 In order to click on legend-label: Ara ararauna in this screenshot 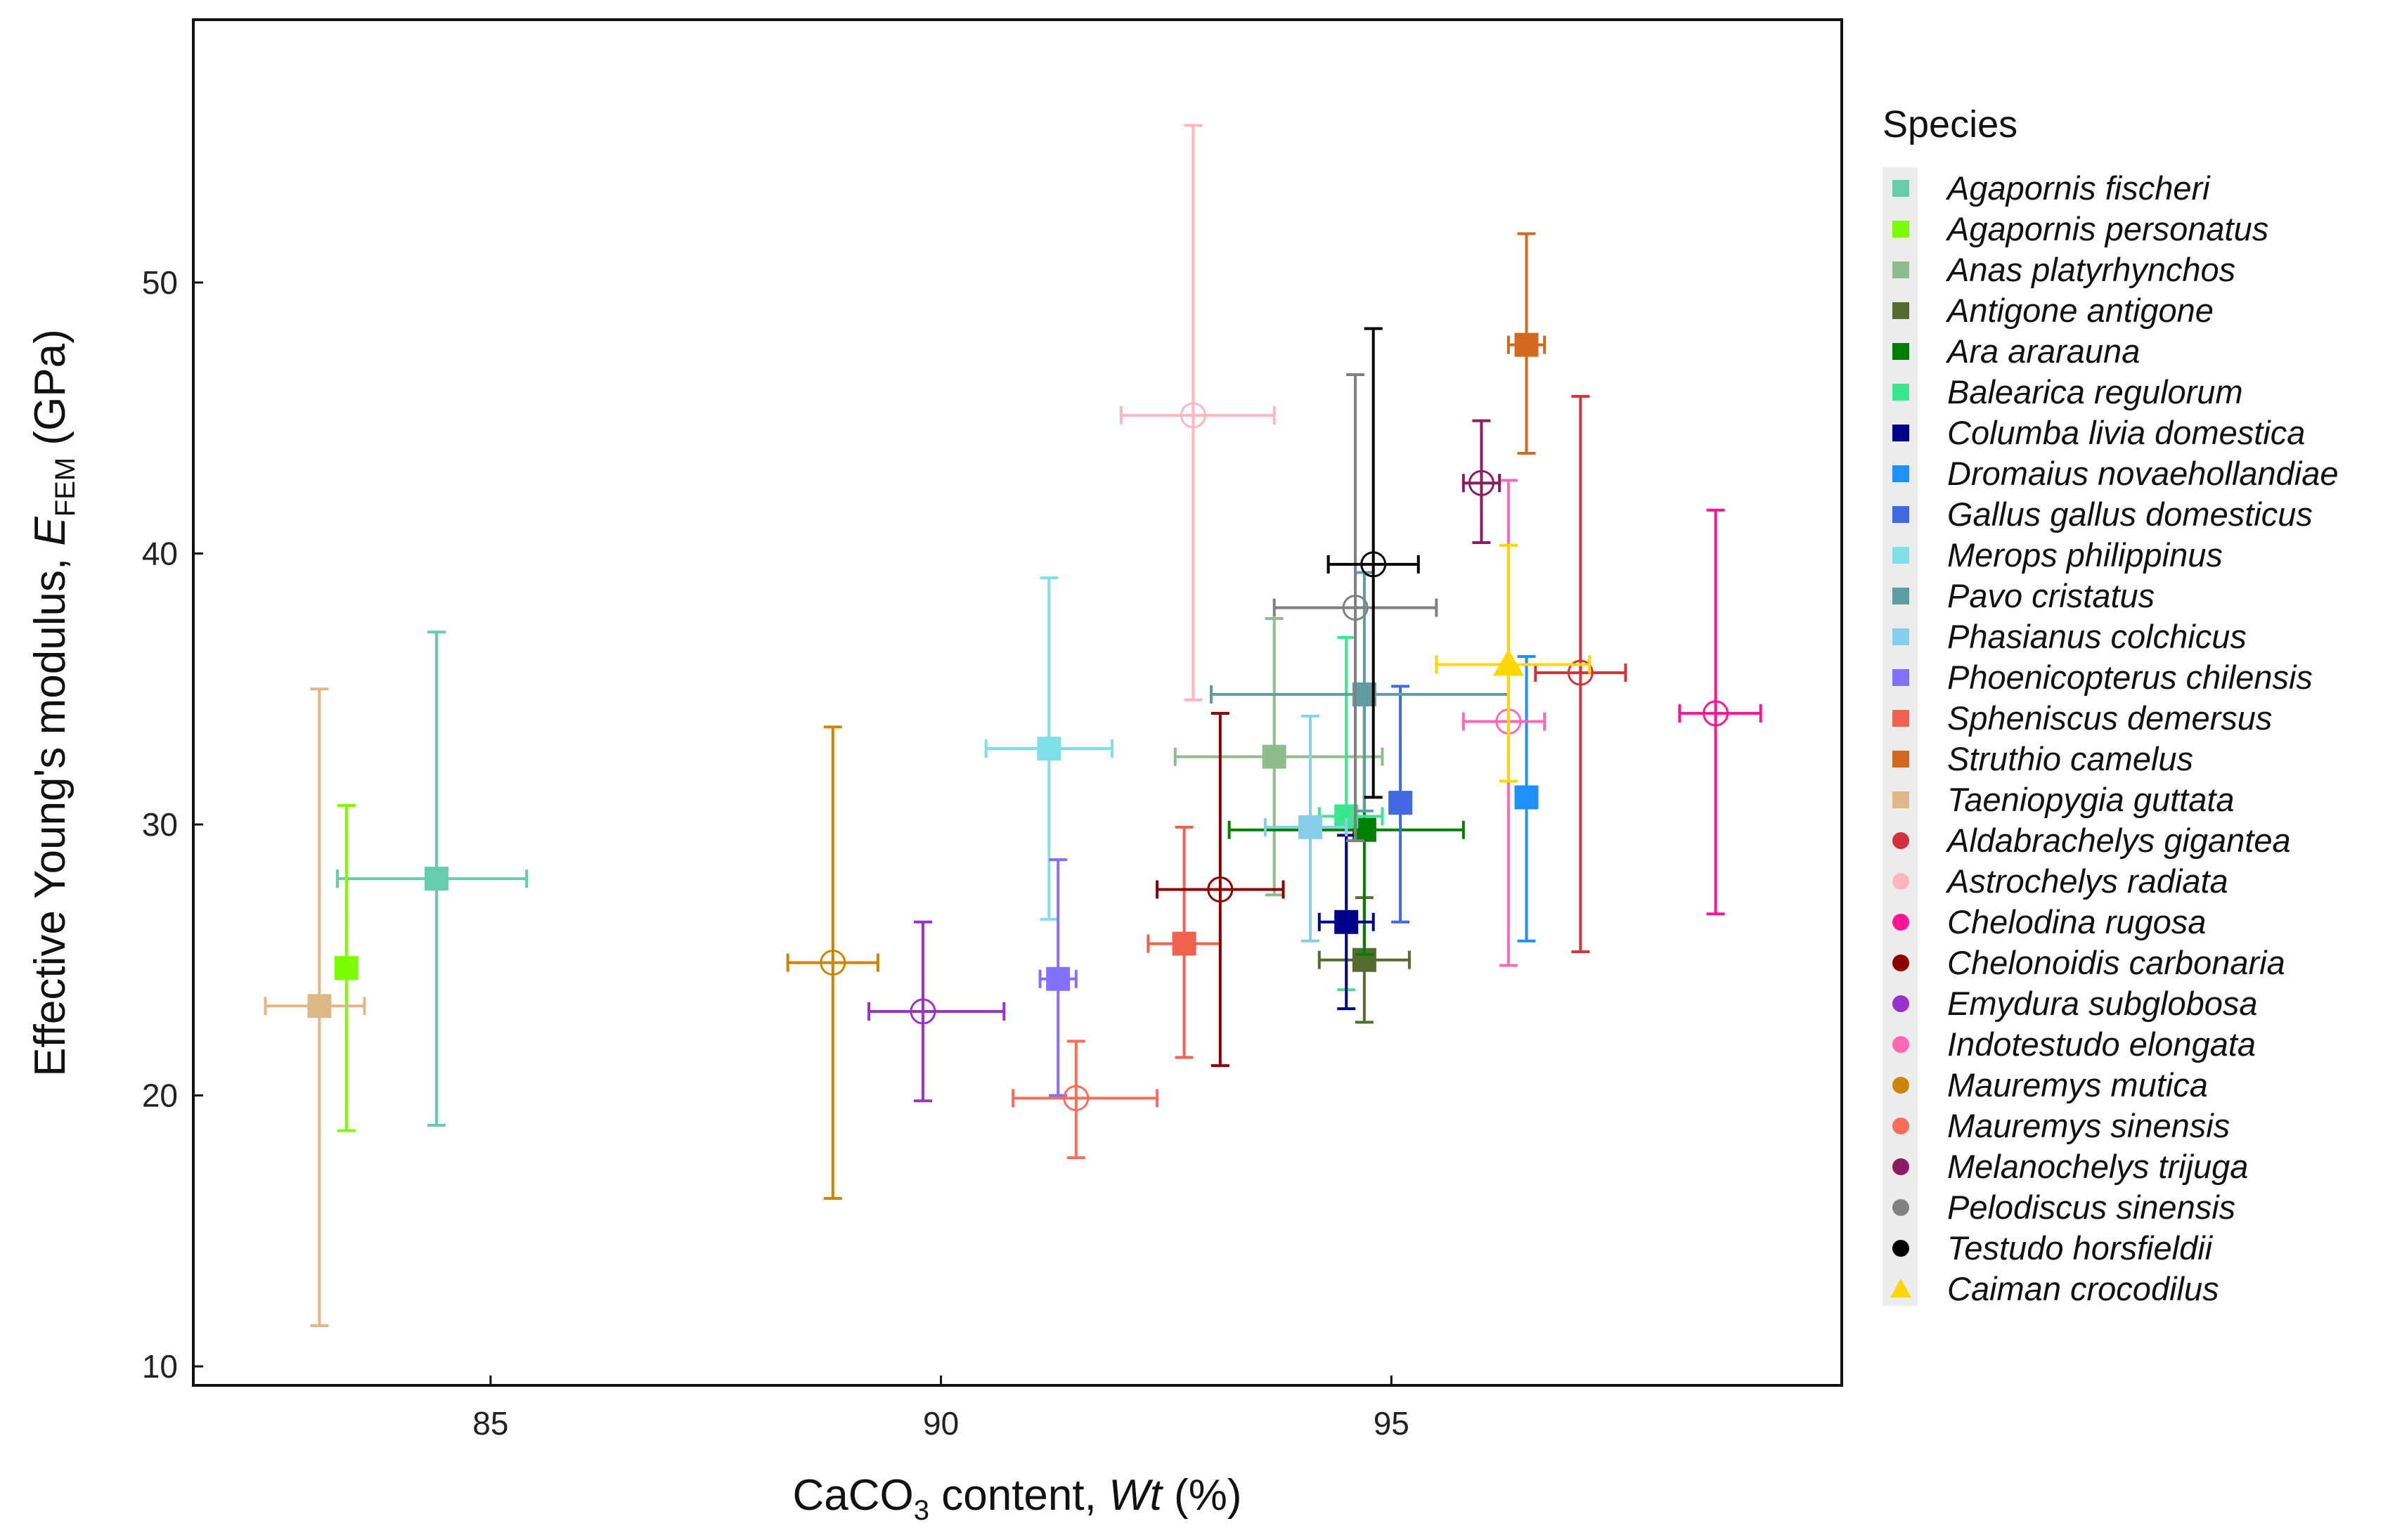, I will do `click(2043, 351)`.